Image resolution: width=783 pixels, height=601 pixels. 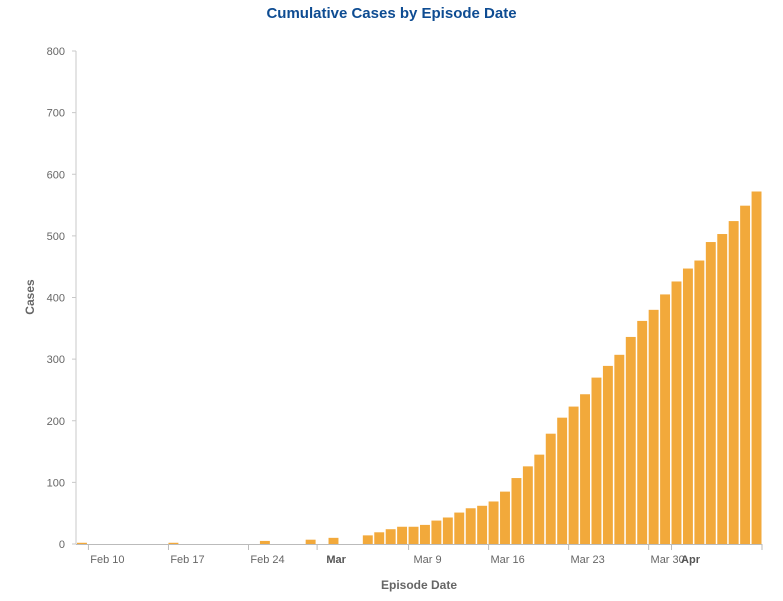 I want to click on y-tick-label: 500, so click(x=56, y=237).